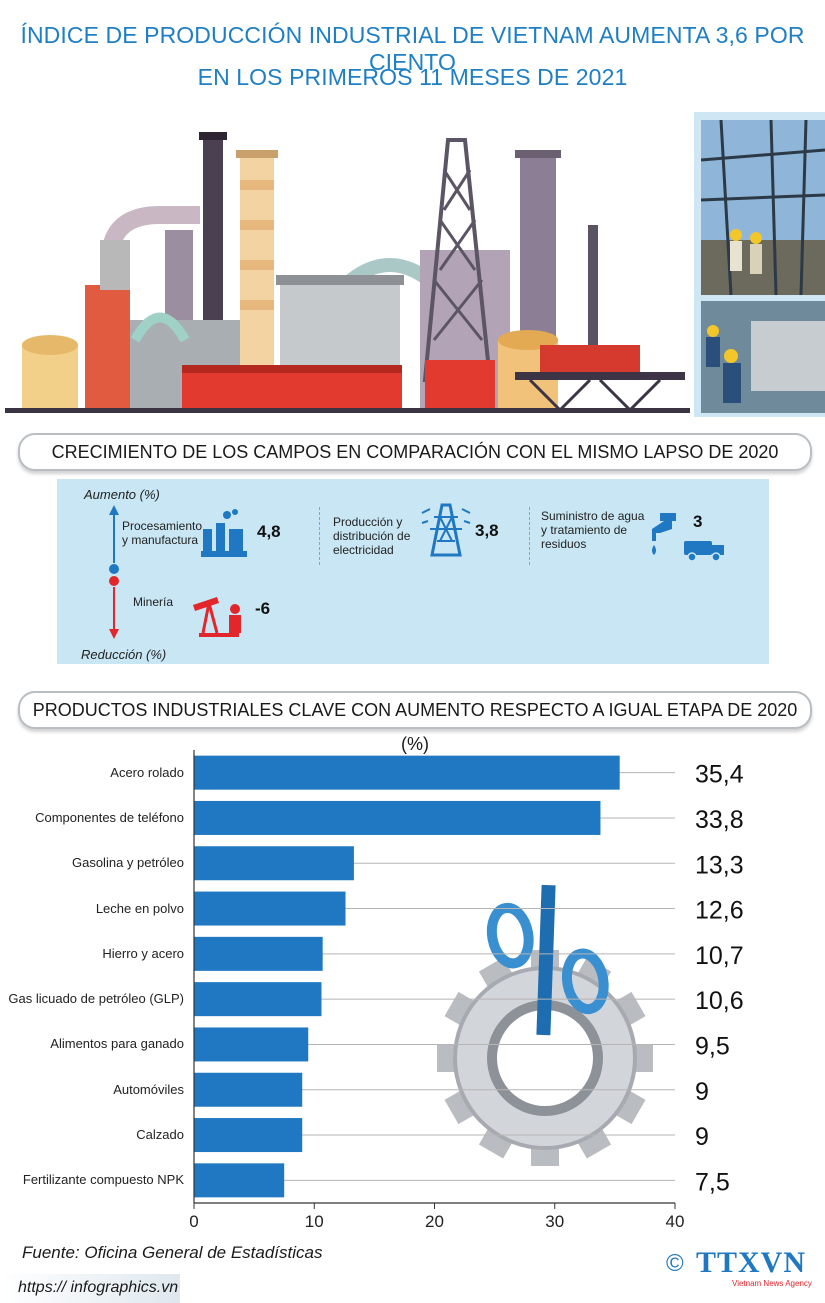 The height and width of the screenshot is (1303, 825). What do you see at coordinates (224, 533) in the screenshot?
I see `factory-icon` at bounding box center [224, 533].